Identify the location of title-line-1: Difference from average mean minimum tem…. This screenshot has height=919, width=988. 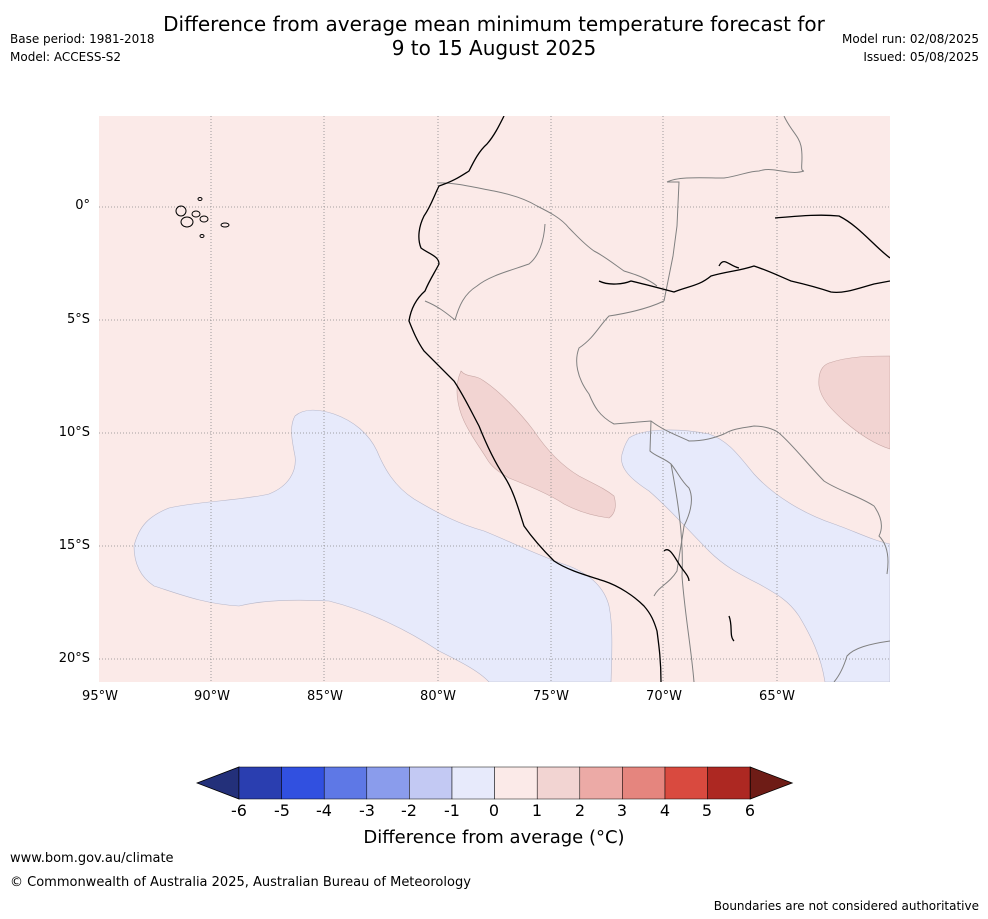
(494, 24).